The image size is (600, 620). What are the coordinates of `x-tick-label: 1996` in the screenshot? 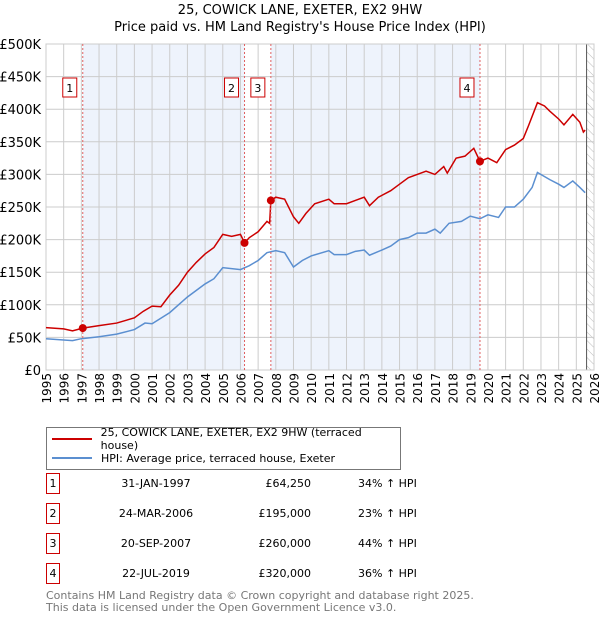 It's located at (65, 388).